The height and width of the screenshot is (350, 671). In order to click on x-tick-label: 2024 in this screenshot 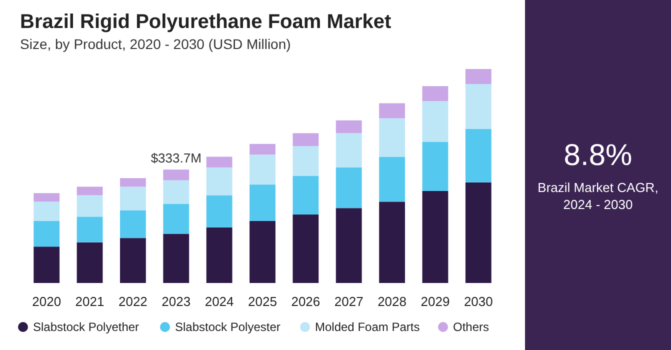, I will do `click(219, 301)`.